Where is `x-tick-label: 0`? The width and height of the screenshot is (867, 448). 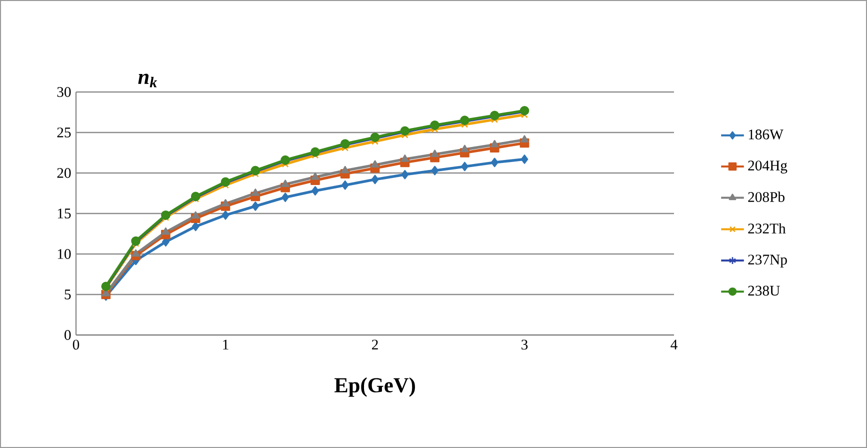
x-tick-label: 0 is located at coordinates (76, 345).